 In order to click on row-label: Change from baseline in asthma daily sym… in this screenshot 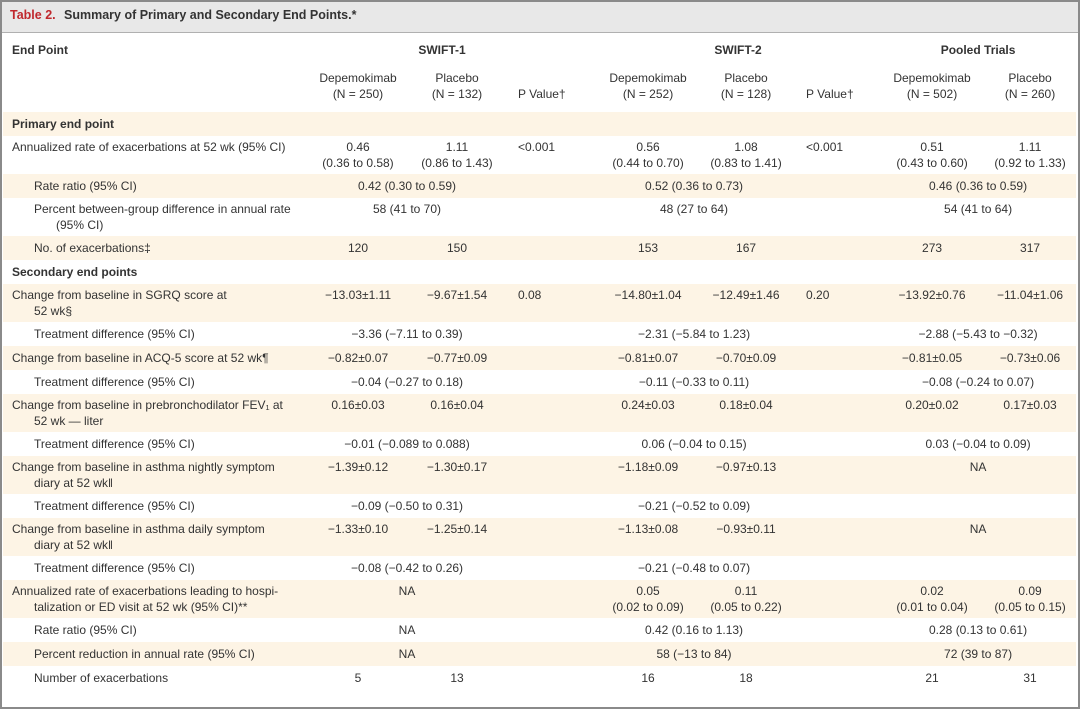, I will do `click(138, 537)`.